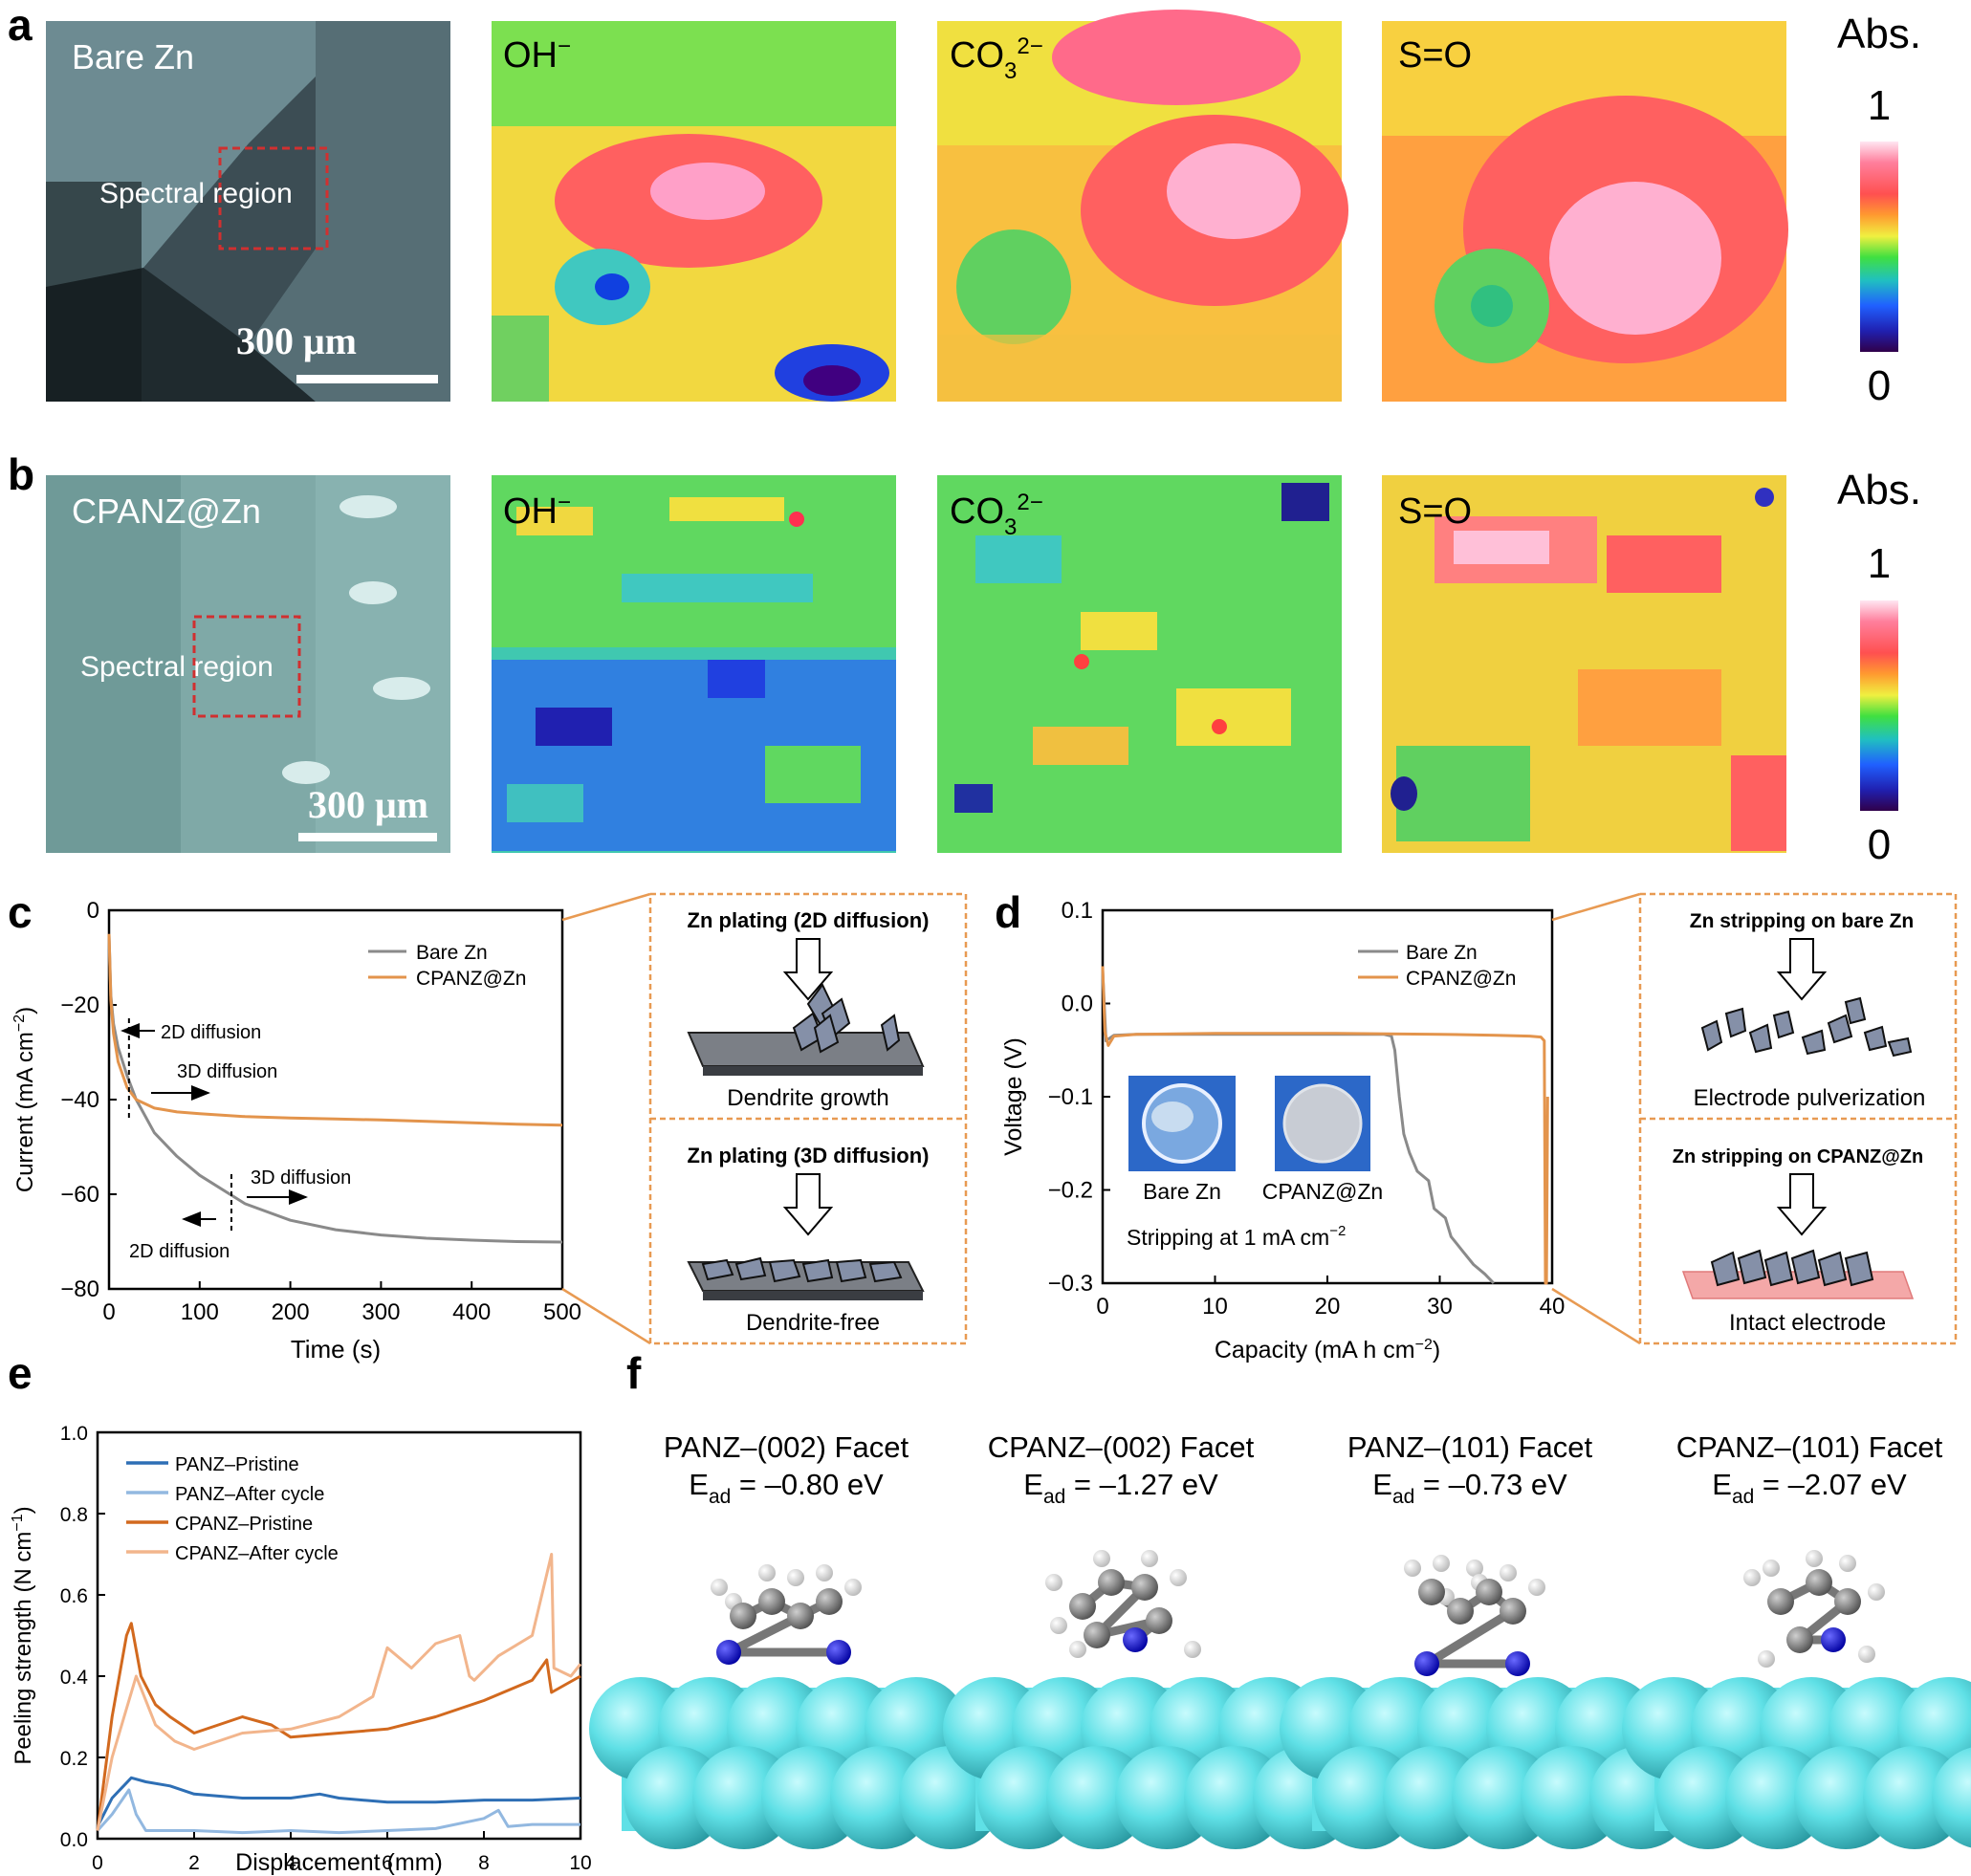 The image size is (1971, 1876). What do you see at coordinates (211, 1032) in the screenshot?
I see `annotation: 2D diffusion` at bounding box center [211, 1032].